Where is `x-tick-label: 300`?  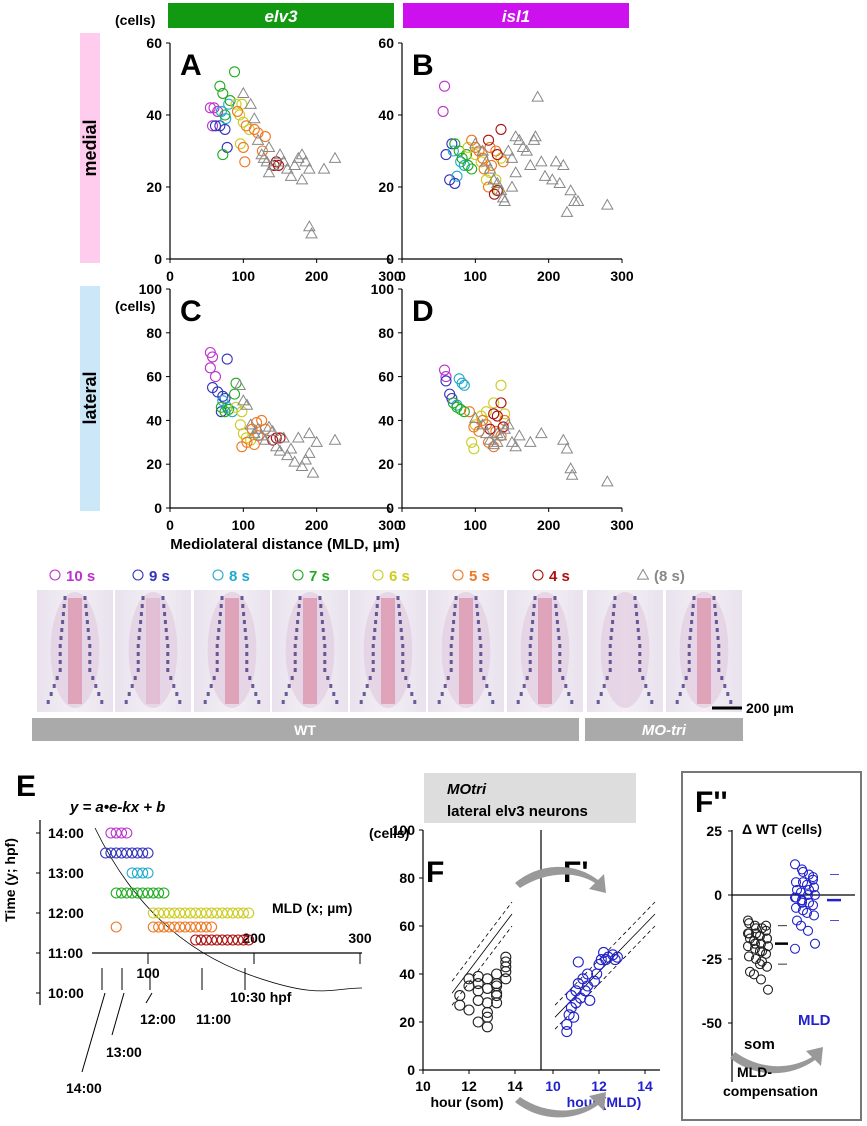
x-tick-label: 300 is located at coordinates (390, 525).